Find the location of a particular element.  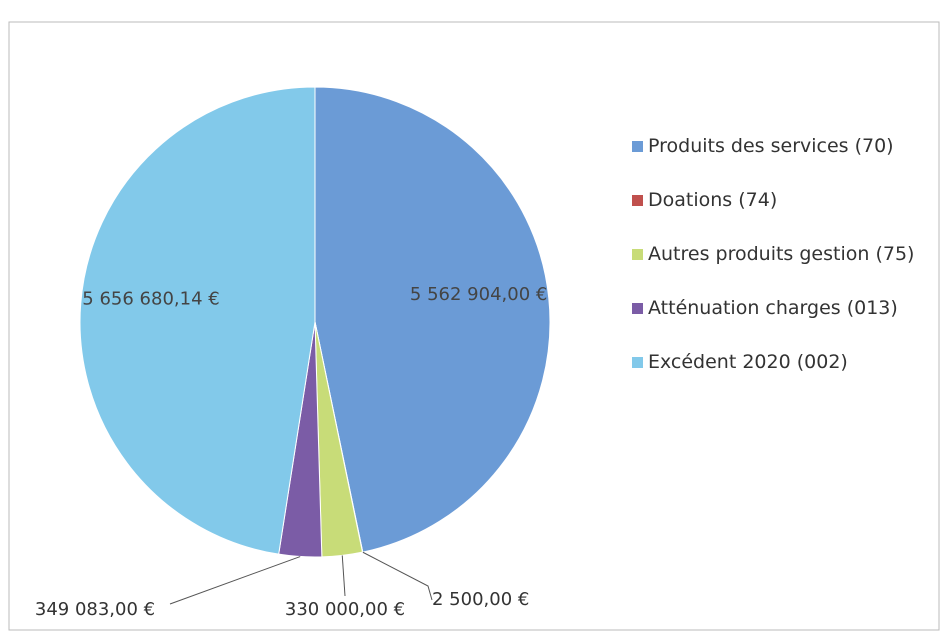

legend-item: Excédent 2020 (002) is located at coordinates (777, 362).